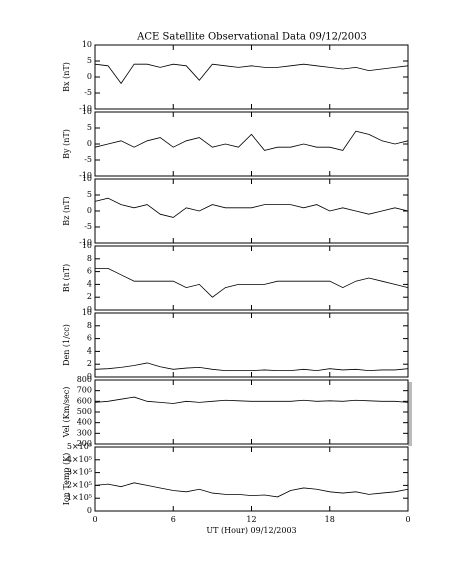 The image size is (453, 566). I want to click on y-tick-label: 300, so click(84, 432).